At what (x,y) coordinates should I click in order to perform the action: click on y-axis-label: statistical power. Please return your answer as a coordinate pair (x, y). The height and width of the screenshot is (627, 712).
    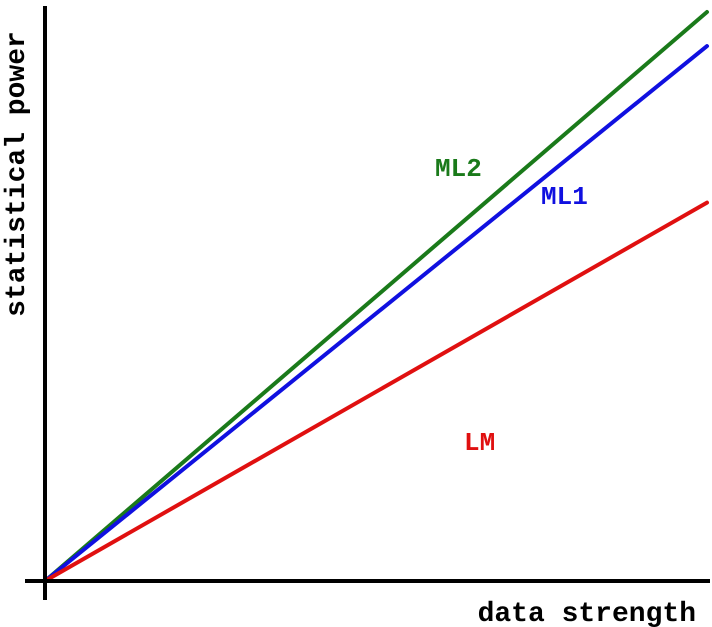
    Looking at the image, I should click on (17, 174).